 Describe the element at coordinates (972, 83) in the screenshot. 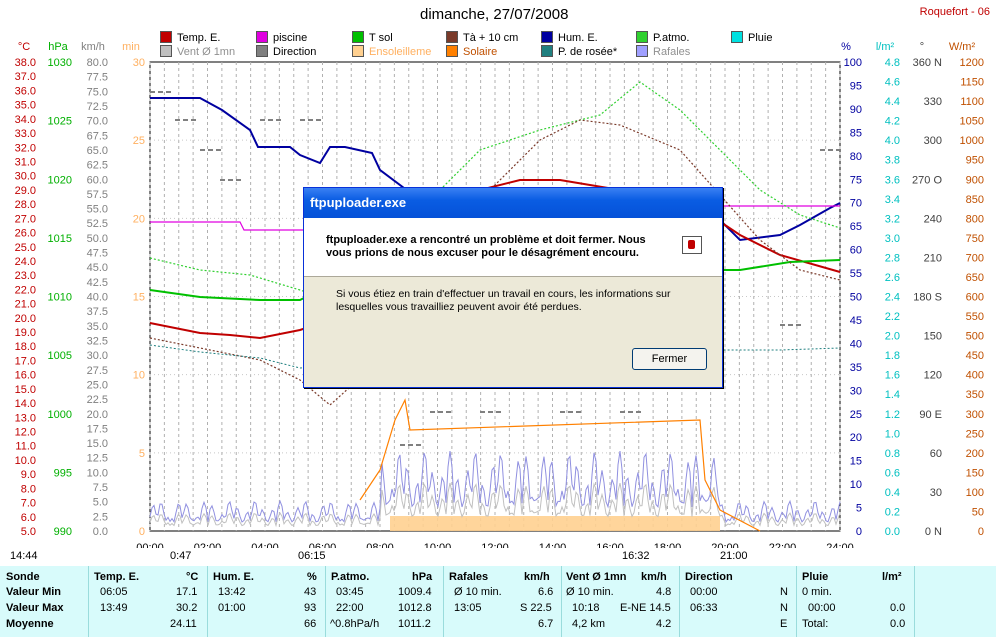

I see `tick-label-wm2: 1150` at that location.